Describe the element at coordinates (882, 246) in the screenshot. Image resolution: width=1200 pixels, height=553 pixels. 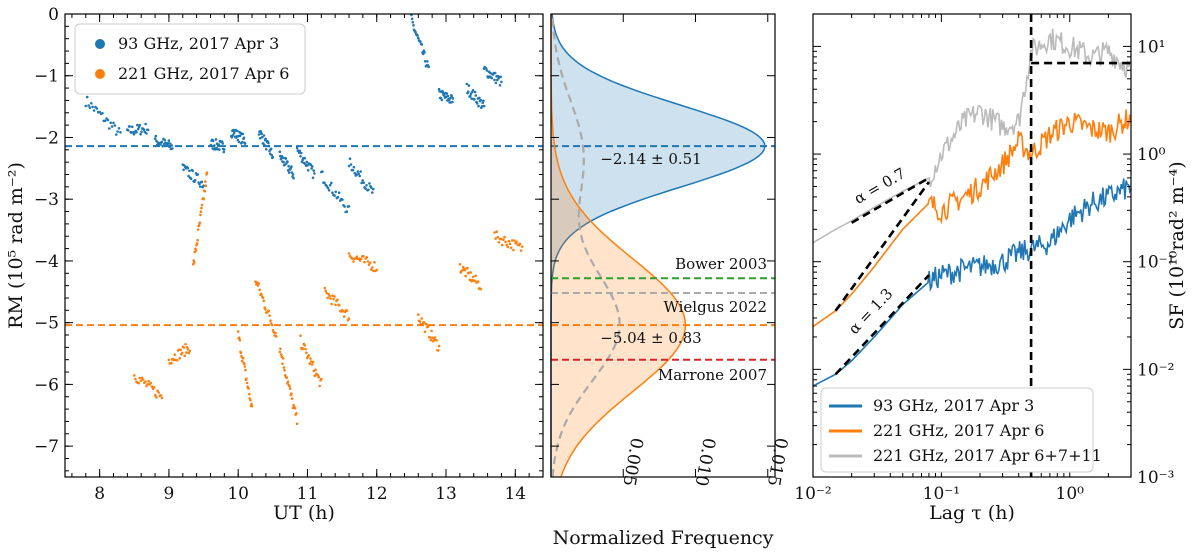
I see `fit-line` at that location.